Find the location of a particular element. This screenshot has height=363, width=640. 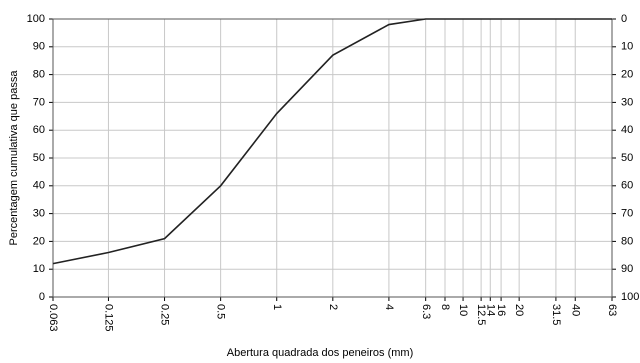

x-tick-label: 6.3 is located at coordinates (426, 311).